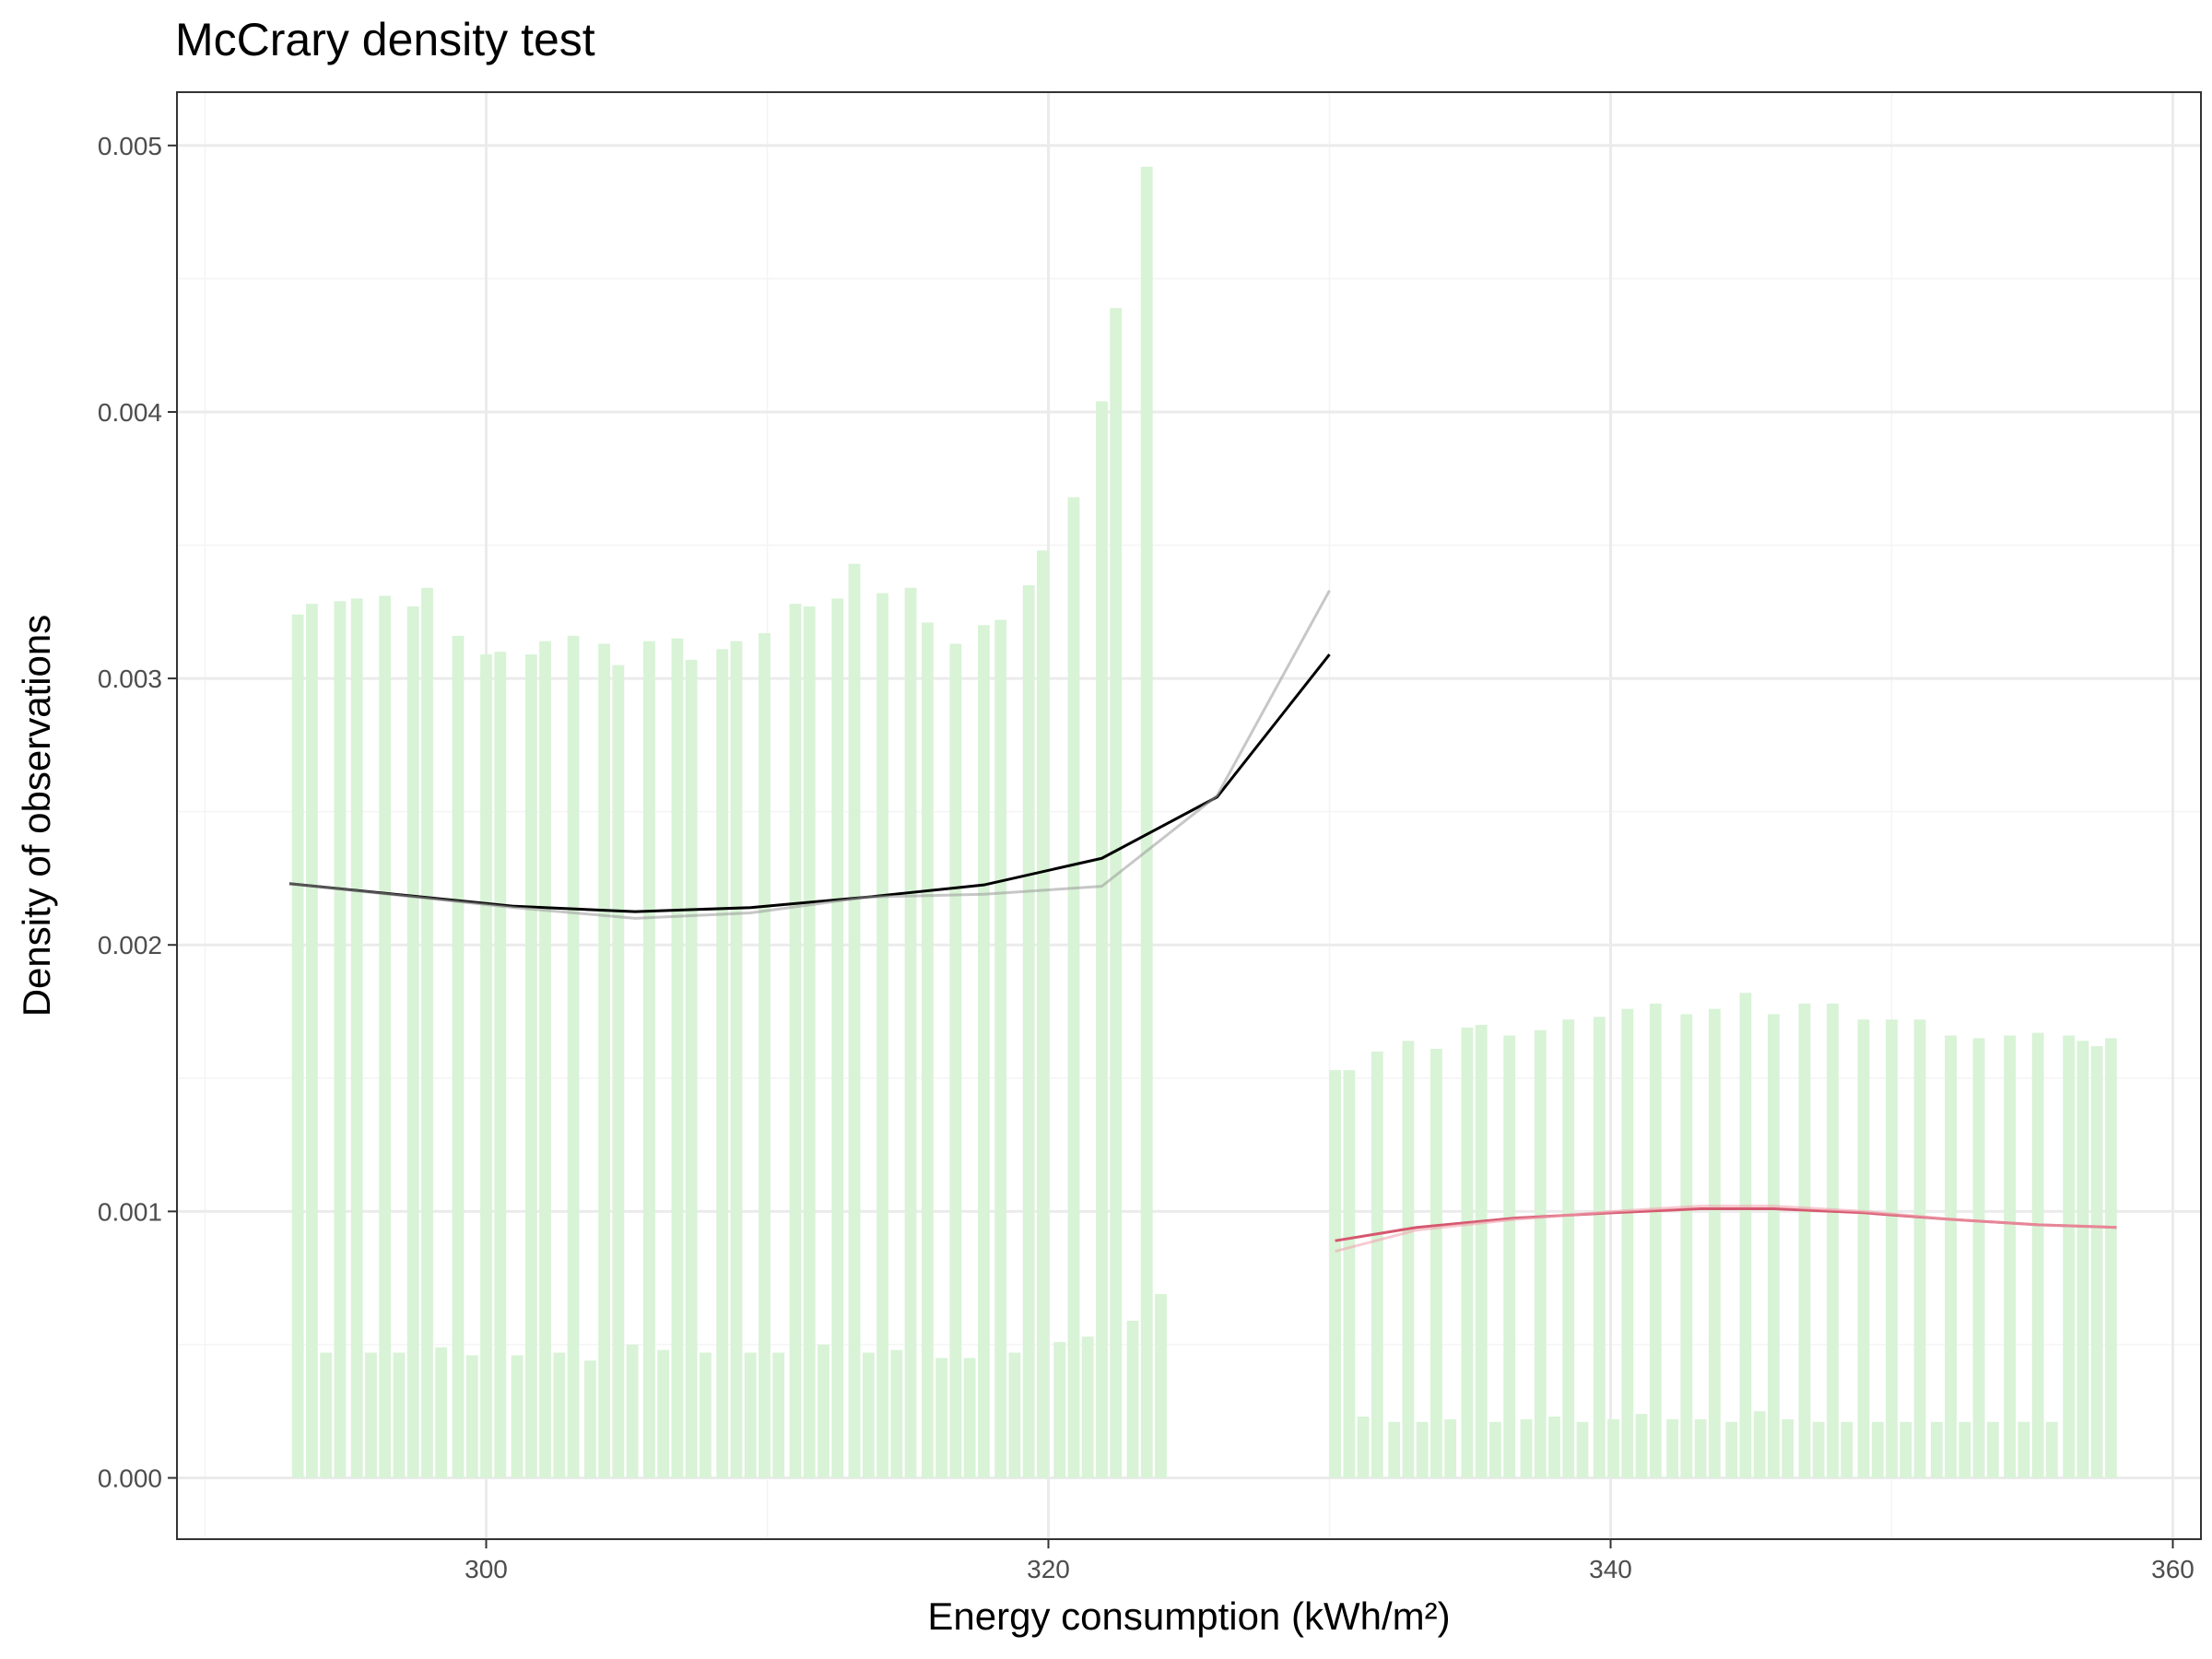  I want to click on y-tick-label: 0.004, so click(130, 412).